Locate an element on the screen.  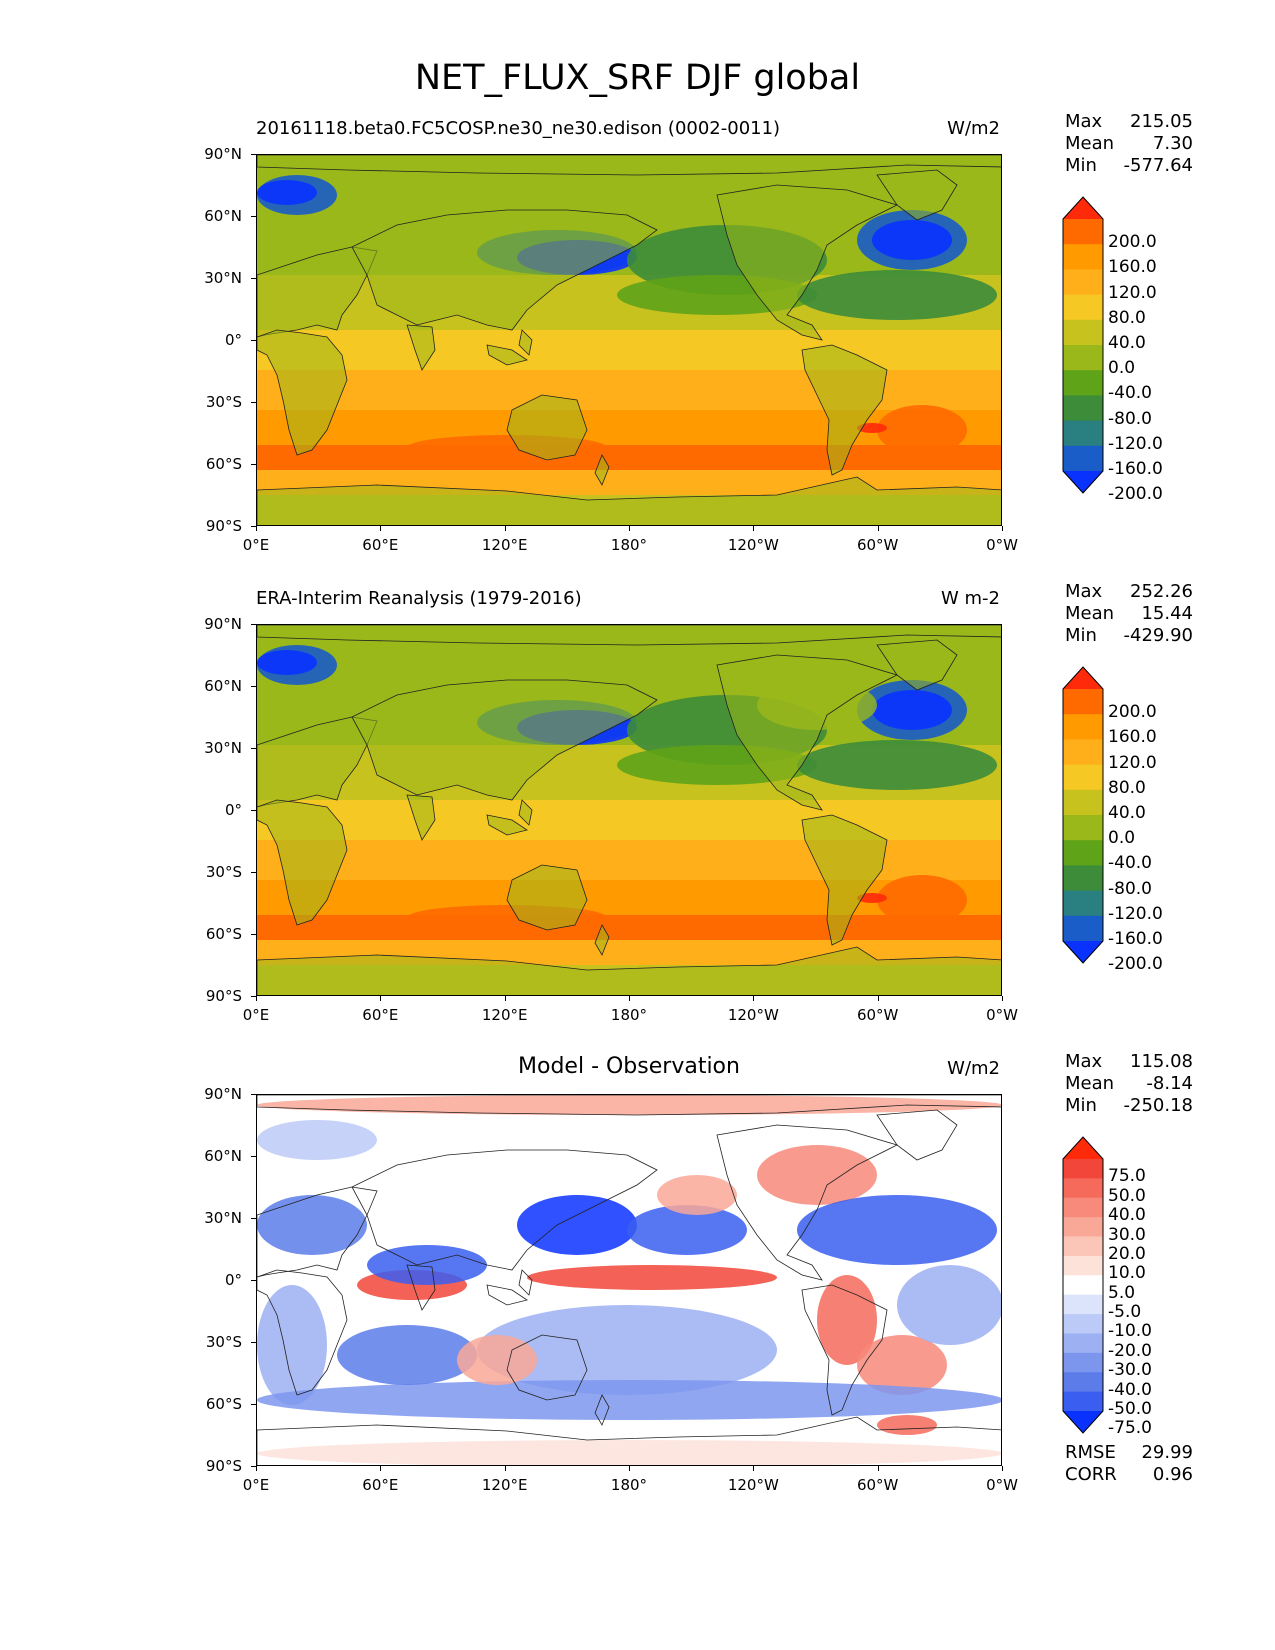
stat-row: Min -429.90 is located at coordinates (1129, 636).